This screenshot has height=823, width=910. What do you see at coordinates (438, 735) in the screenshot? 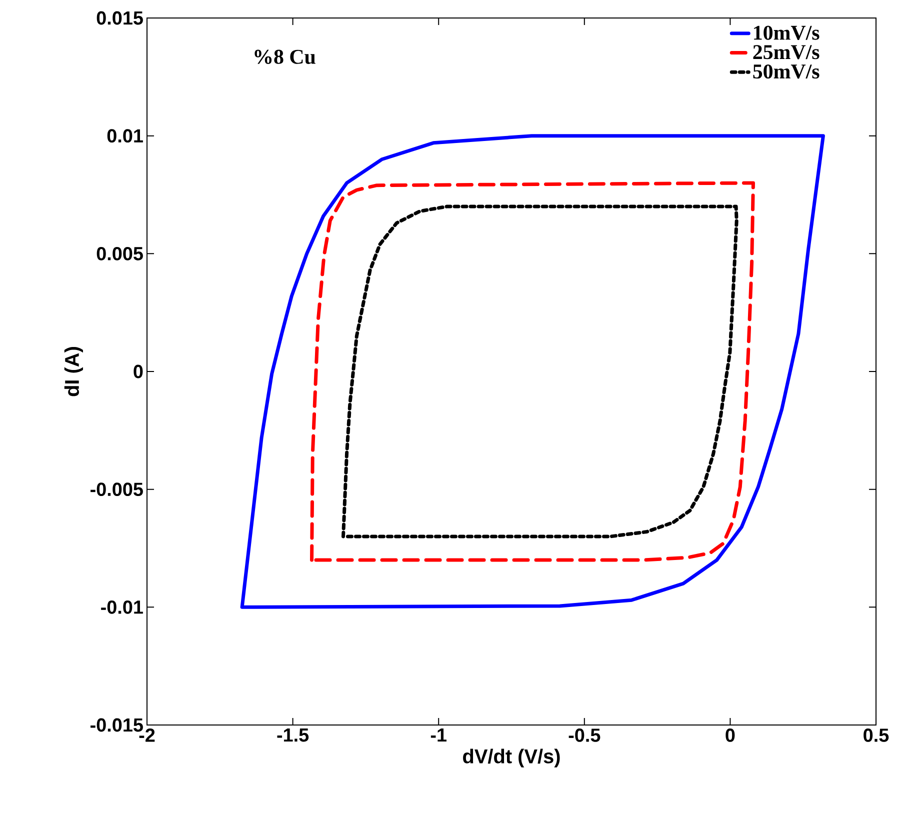
I see `x-tick-label: -1` at bounding box center [438, 735].